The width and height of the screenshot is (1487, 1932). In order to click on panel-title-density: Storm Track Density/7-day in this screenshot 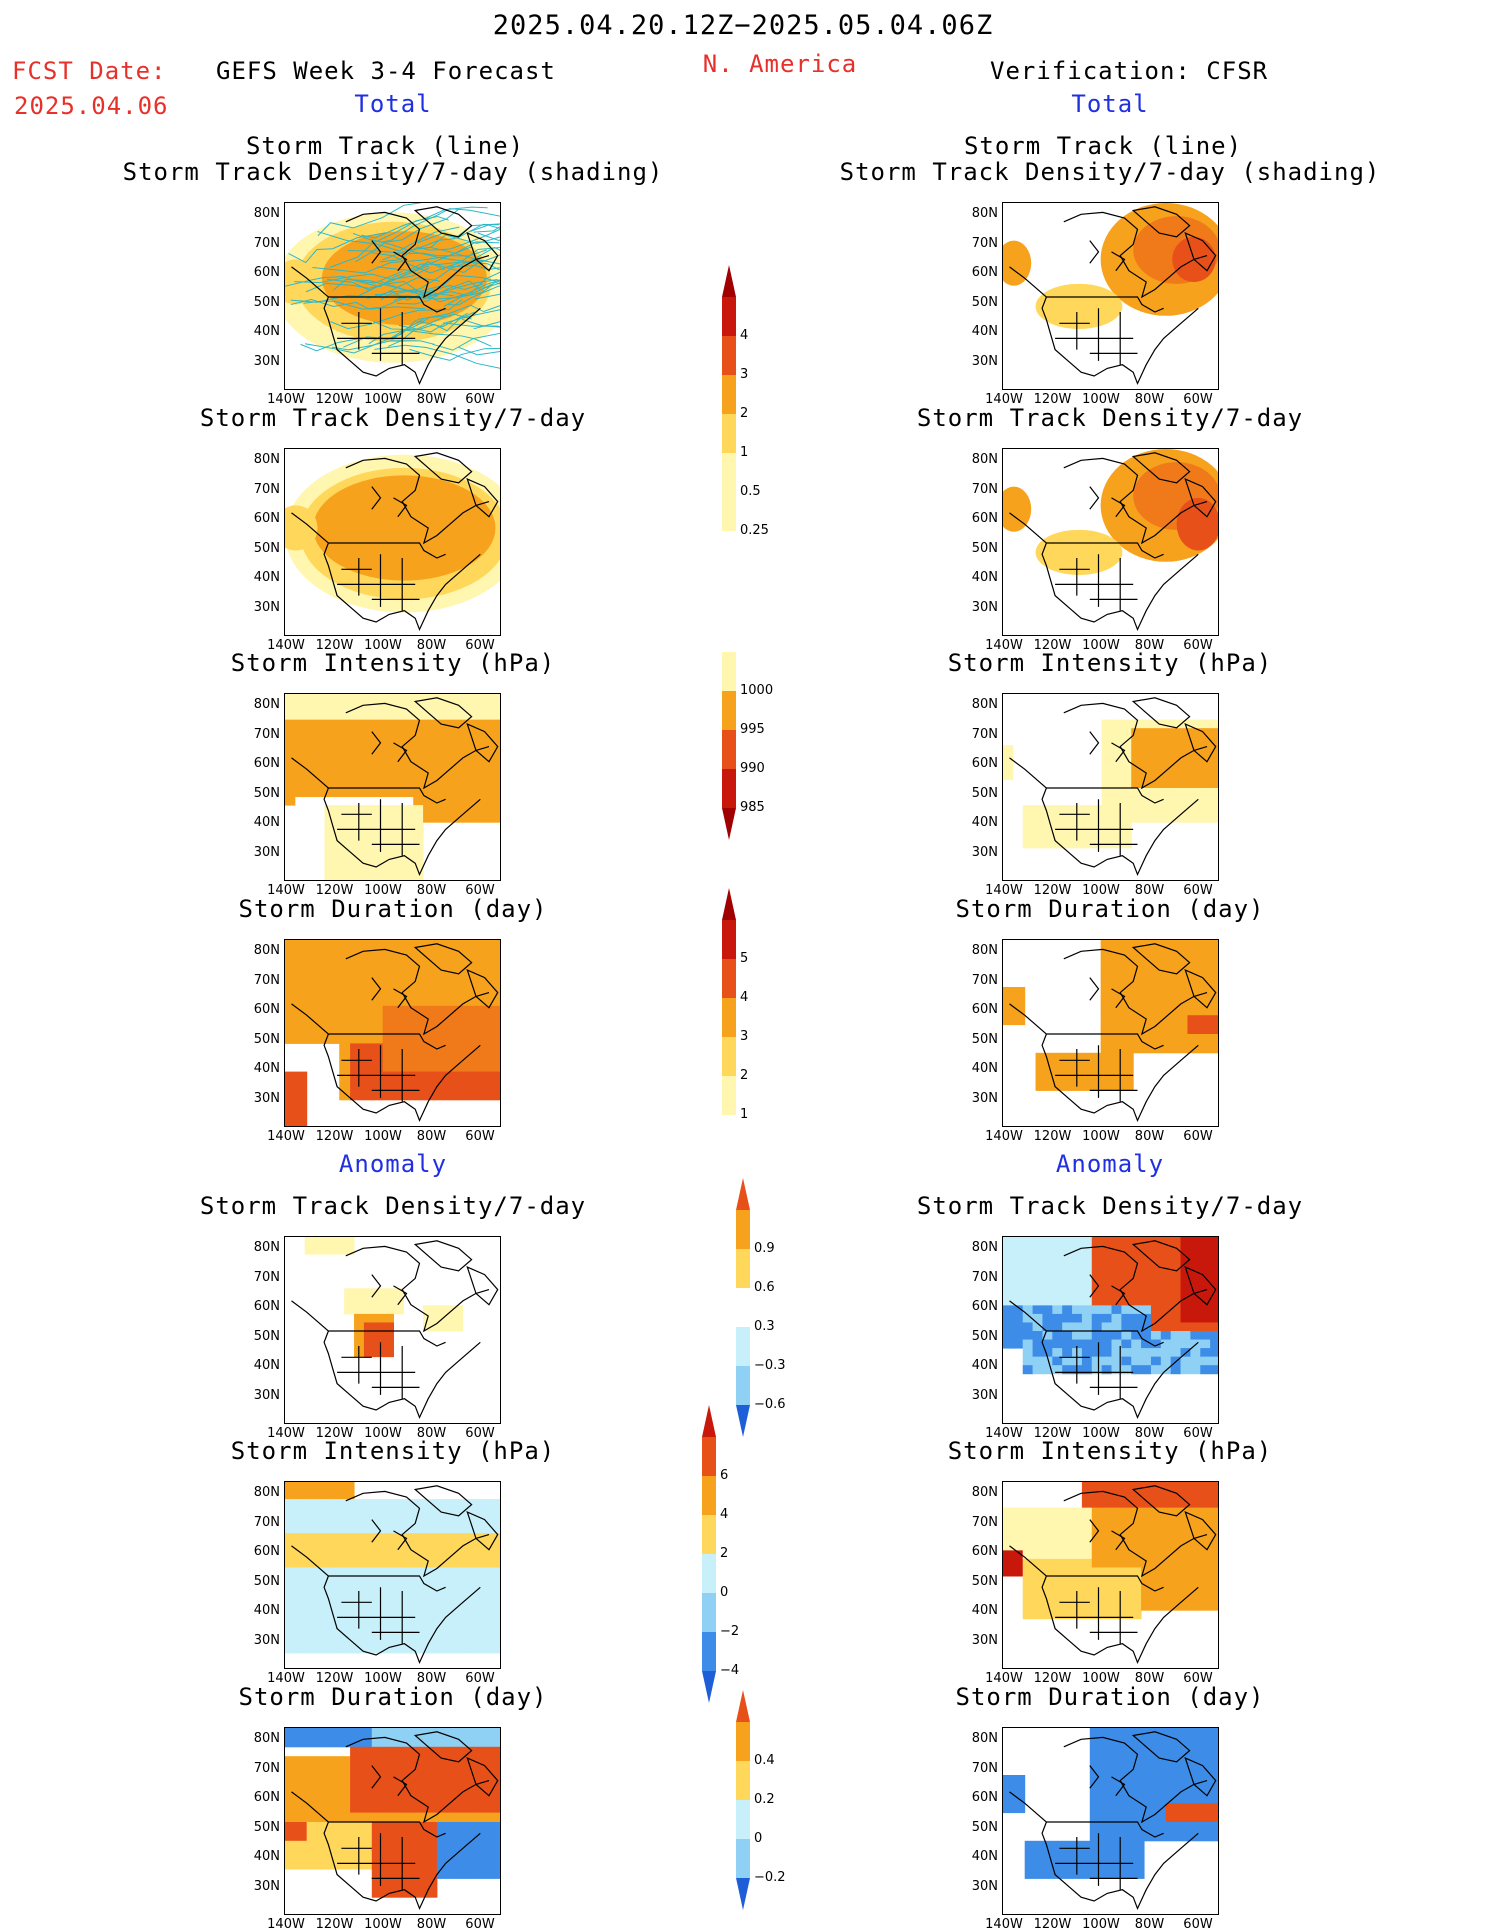, I will do `click(393, 418)`.